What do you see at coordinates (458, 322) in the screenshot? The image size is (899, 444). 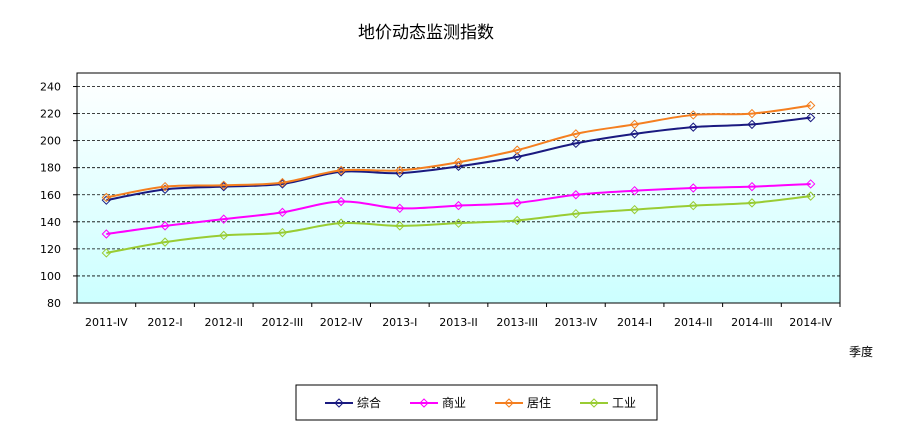 I see `x-tick-label: 2013-II` at bounding box center [458, 322].